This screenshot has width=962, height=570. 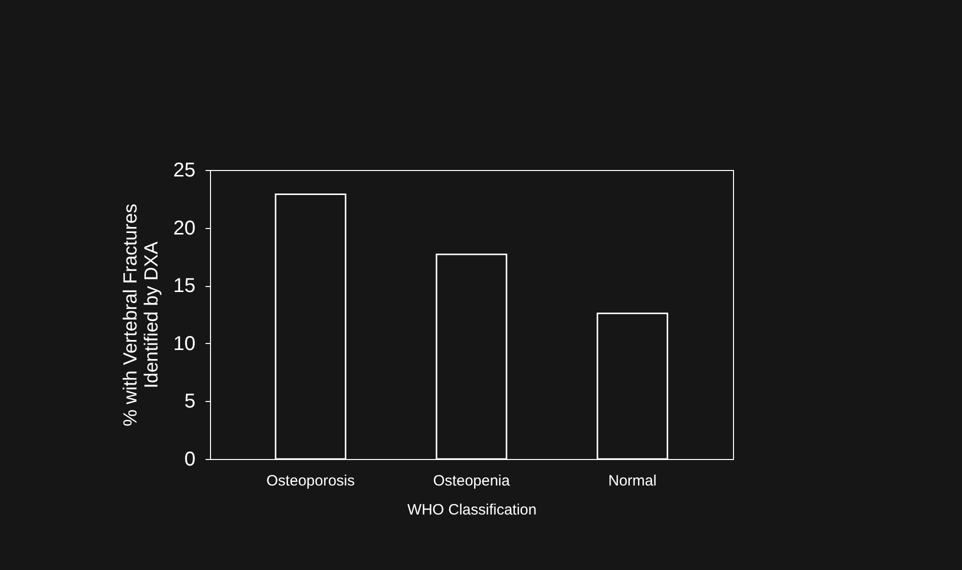 What do you see at coordinates (184, 343) in the screenshot?
I see `y-tick-label: 10` at bounding box center [184, 343].